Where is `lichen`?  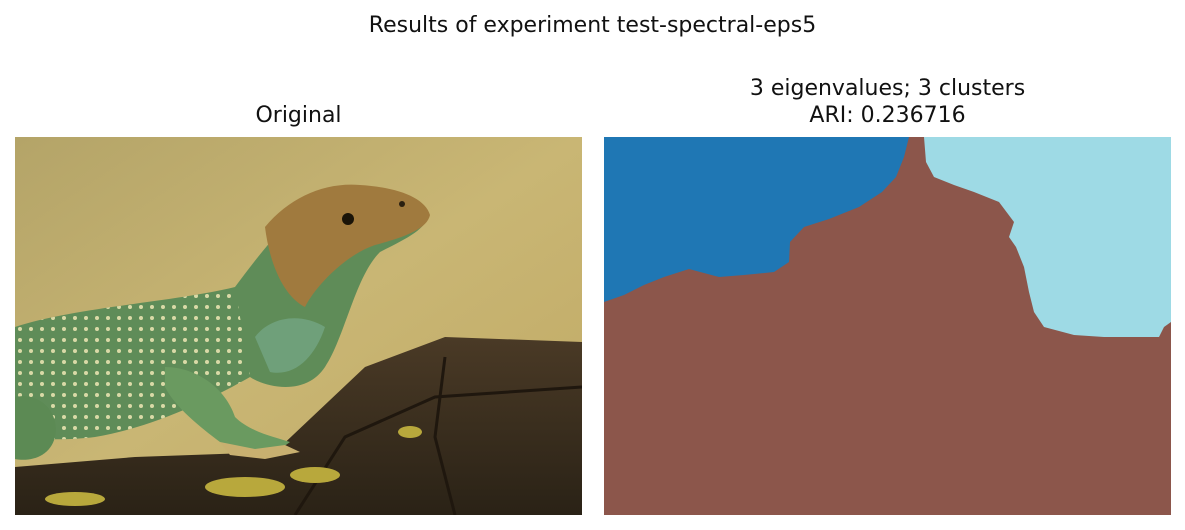
lichen is located at coordinates (233, 466).